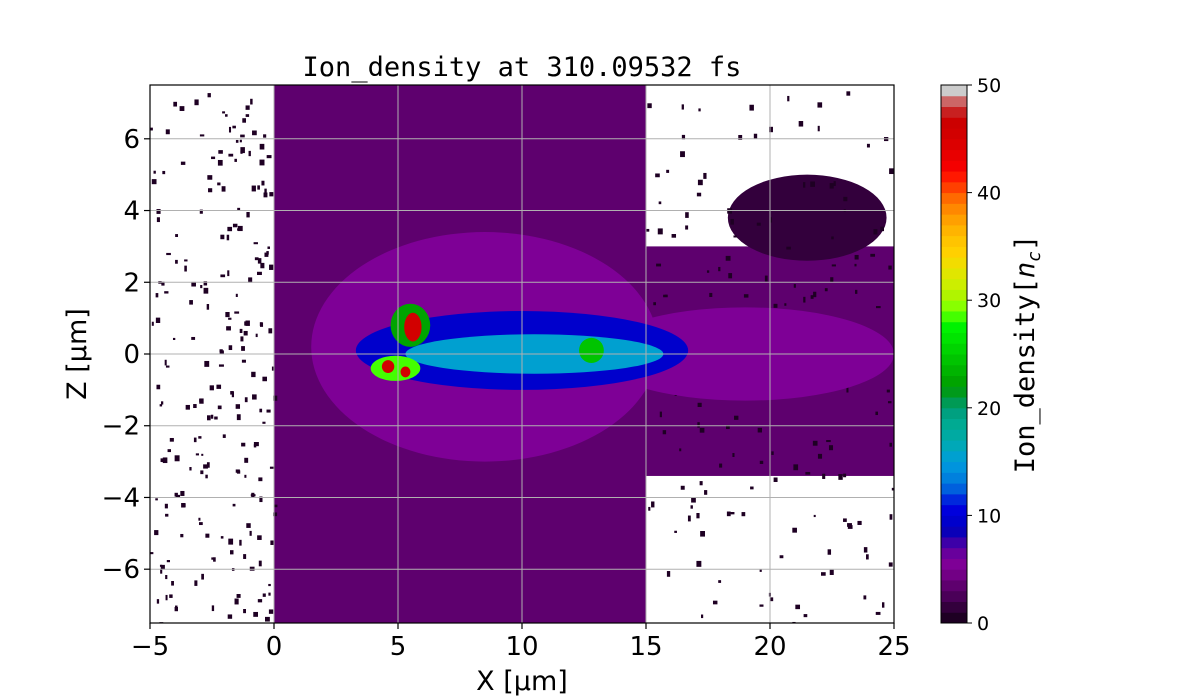 The width and height of the screenshot is (1200, 700). Describe the element at coordinates (989, 301) in the screenshot. I see `colorbar-tick-label: 30` at that location.